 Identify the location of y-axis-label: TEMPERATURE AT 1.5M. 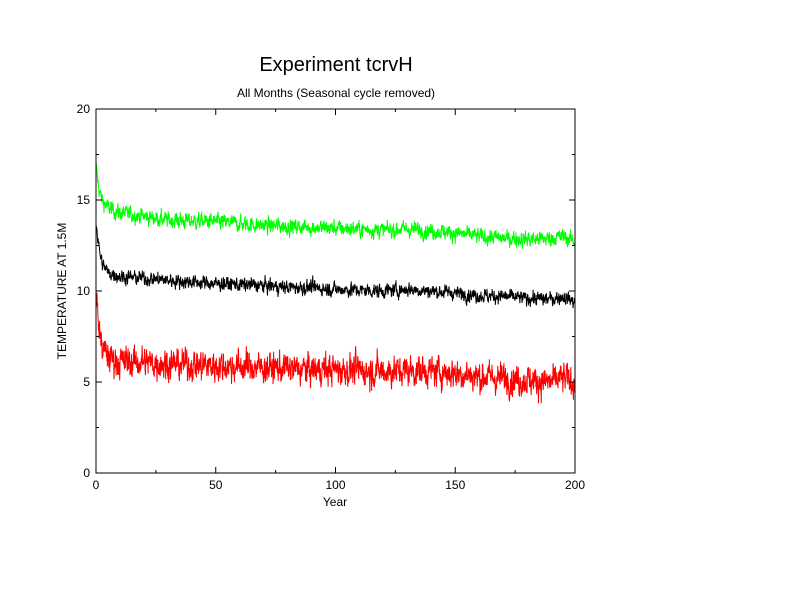
(62, 291).